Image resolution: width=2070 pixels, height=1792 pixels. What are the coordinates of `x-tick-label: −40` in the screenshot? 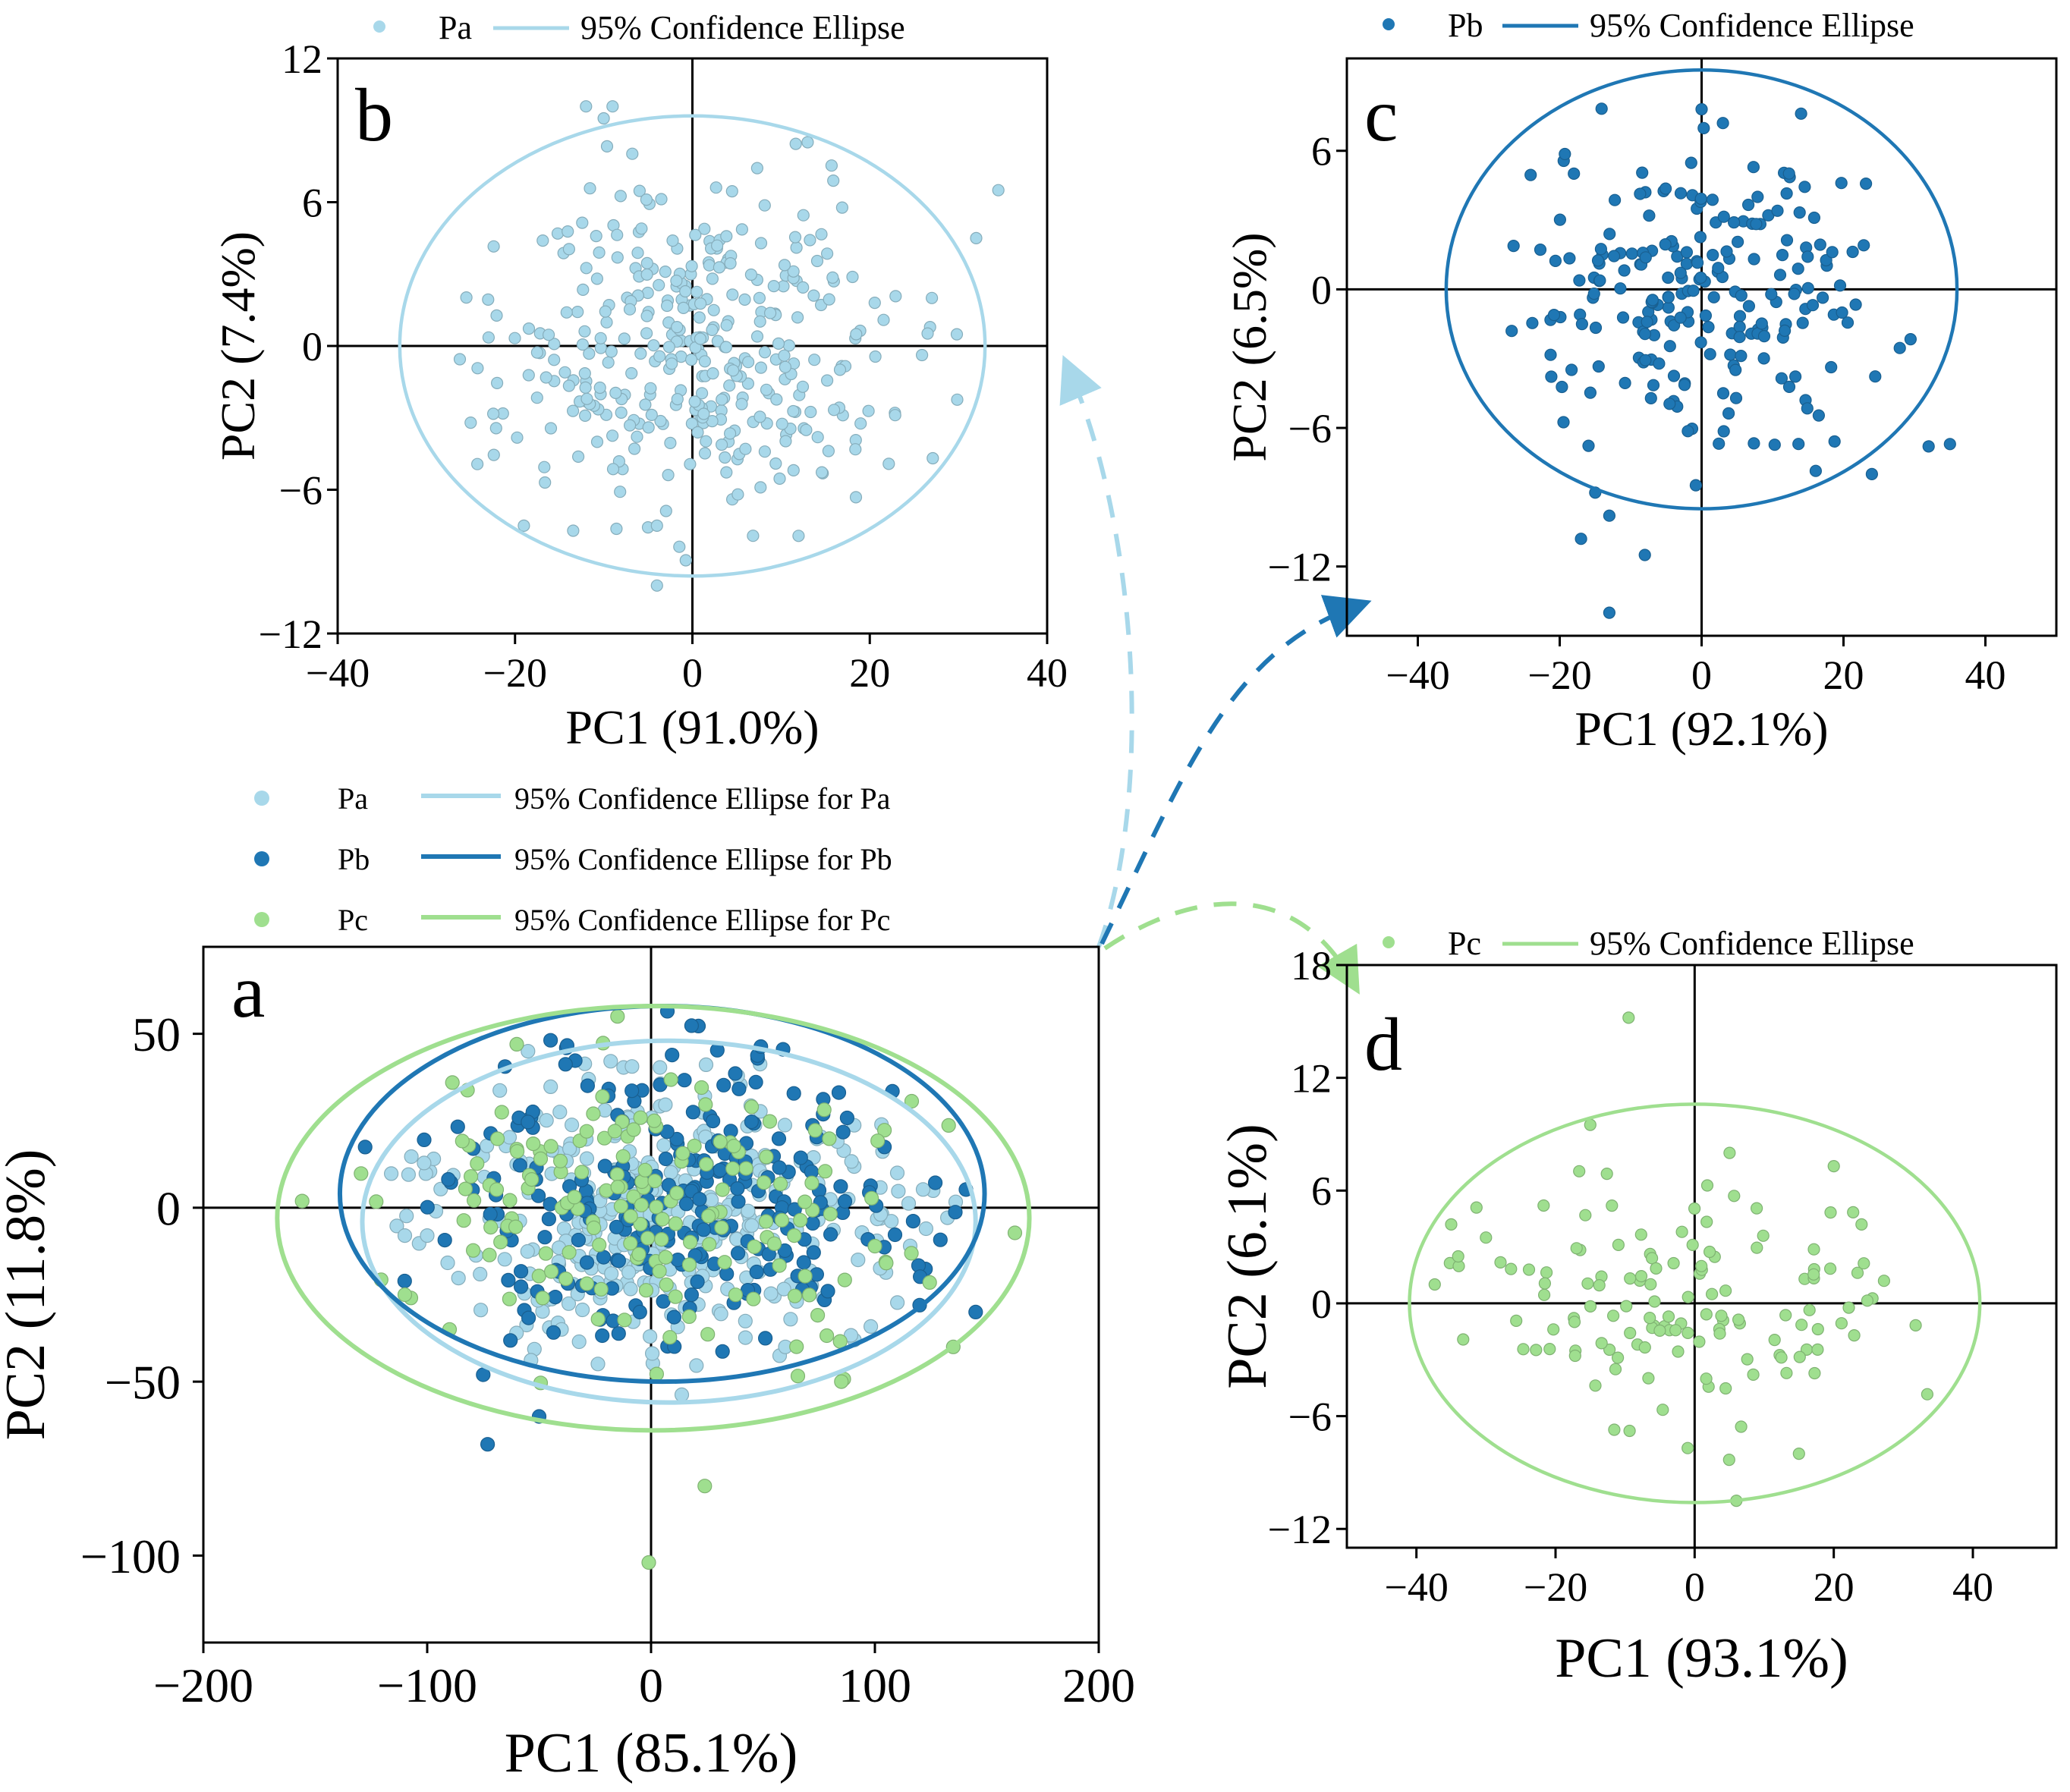 It's located at (338, 673).